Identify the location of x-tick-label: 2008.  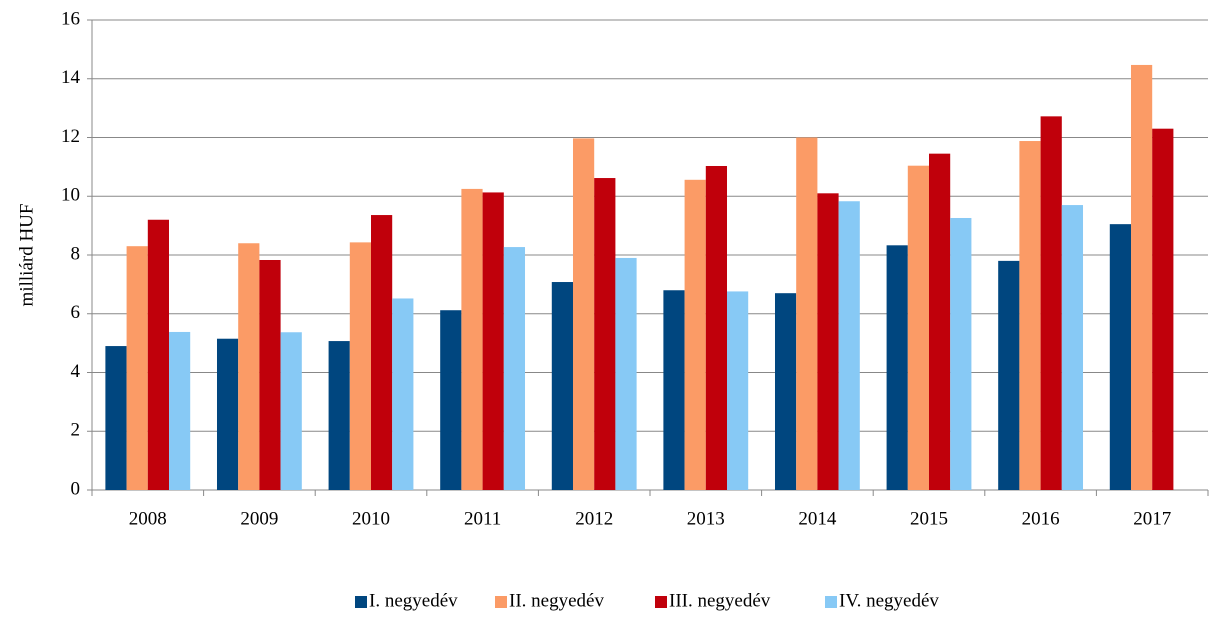
(148, 518).